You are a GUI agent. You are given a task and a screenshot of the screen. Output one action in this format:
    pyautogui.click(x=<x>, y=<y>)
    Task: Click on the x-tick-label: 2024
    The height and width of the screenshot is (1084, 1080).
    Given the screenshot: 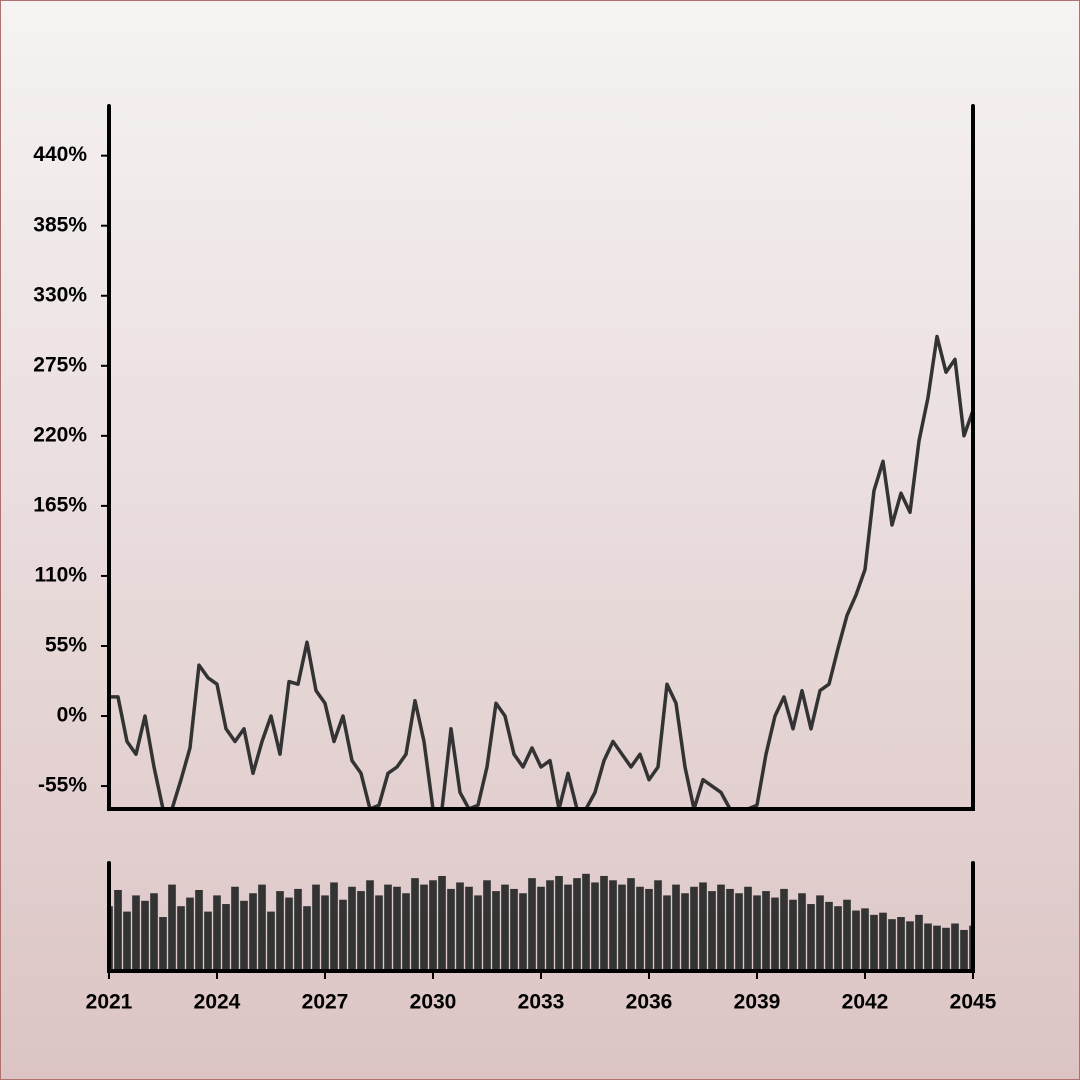 What is the action you would take?
    pyautogui.click(x=217, y=1002)
    